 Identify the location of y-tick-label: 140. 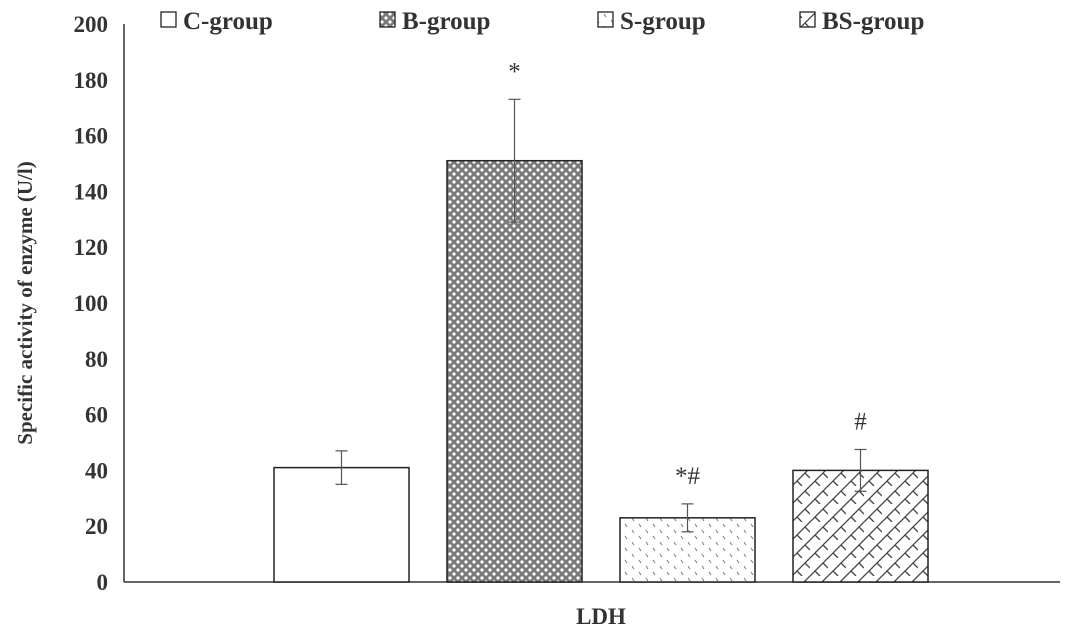
(91, 191).